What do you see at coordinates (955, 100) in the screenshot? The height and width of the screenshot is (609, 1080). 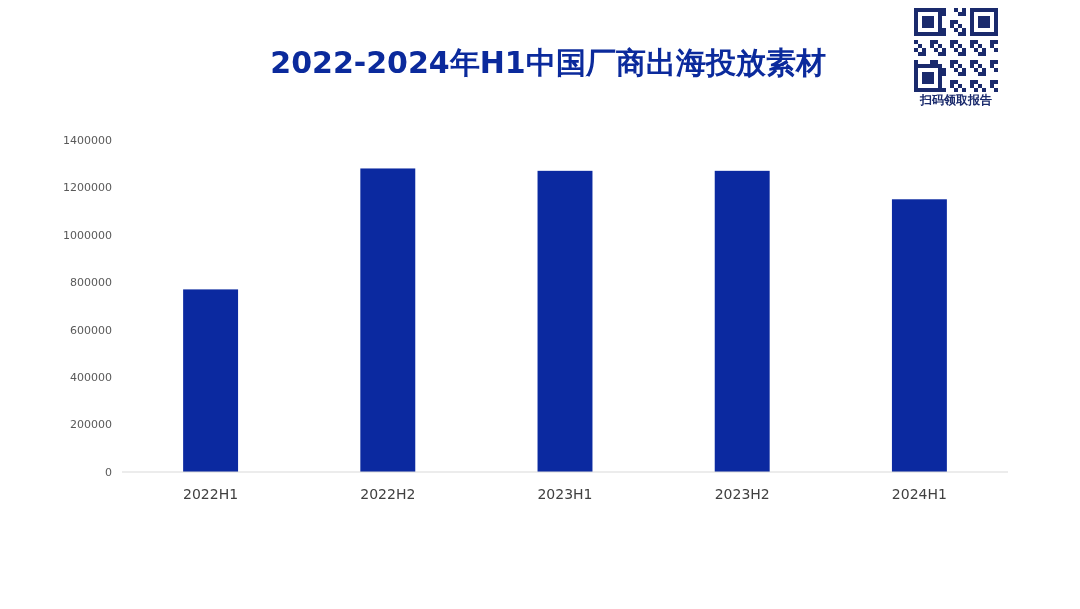 I see `text: 扫码领取报告` at bounding box center [955, 100].